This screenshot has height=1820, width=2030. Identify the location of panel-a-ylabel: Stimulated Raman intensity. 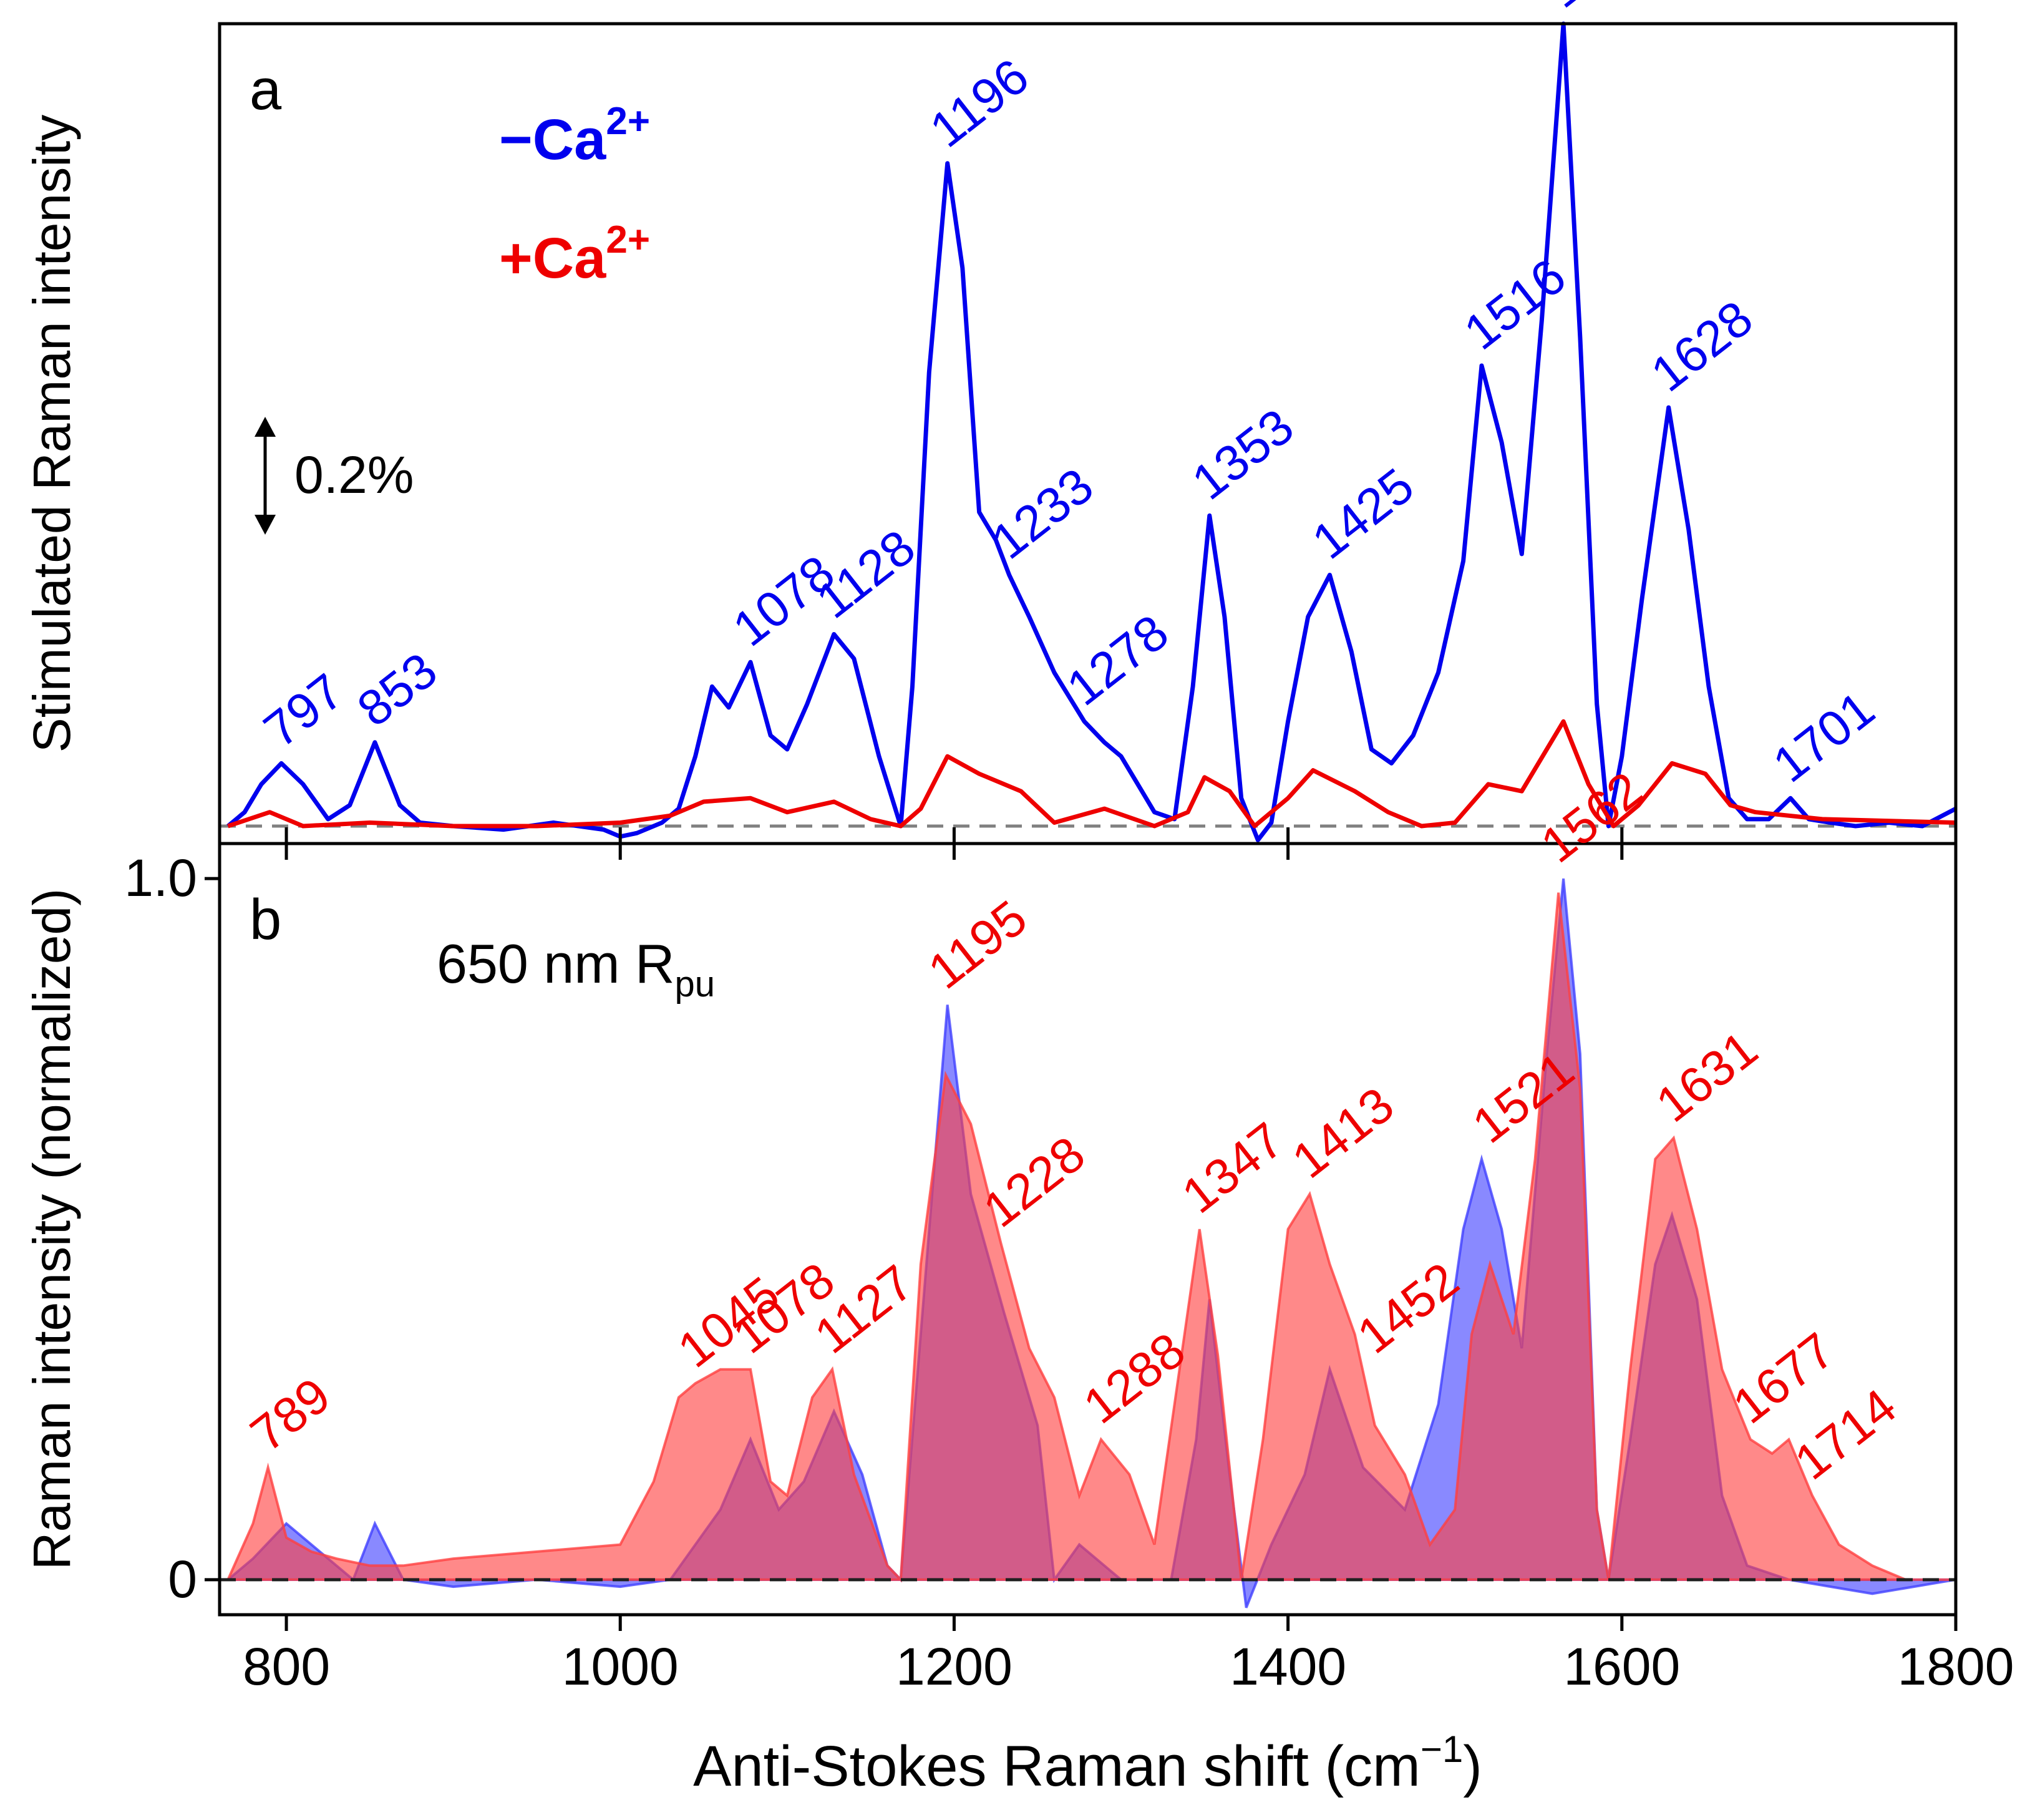
(51, 434).